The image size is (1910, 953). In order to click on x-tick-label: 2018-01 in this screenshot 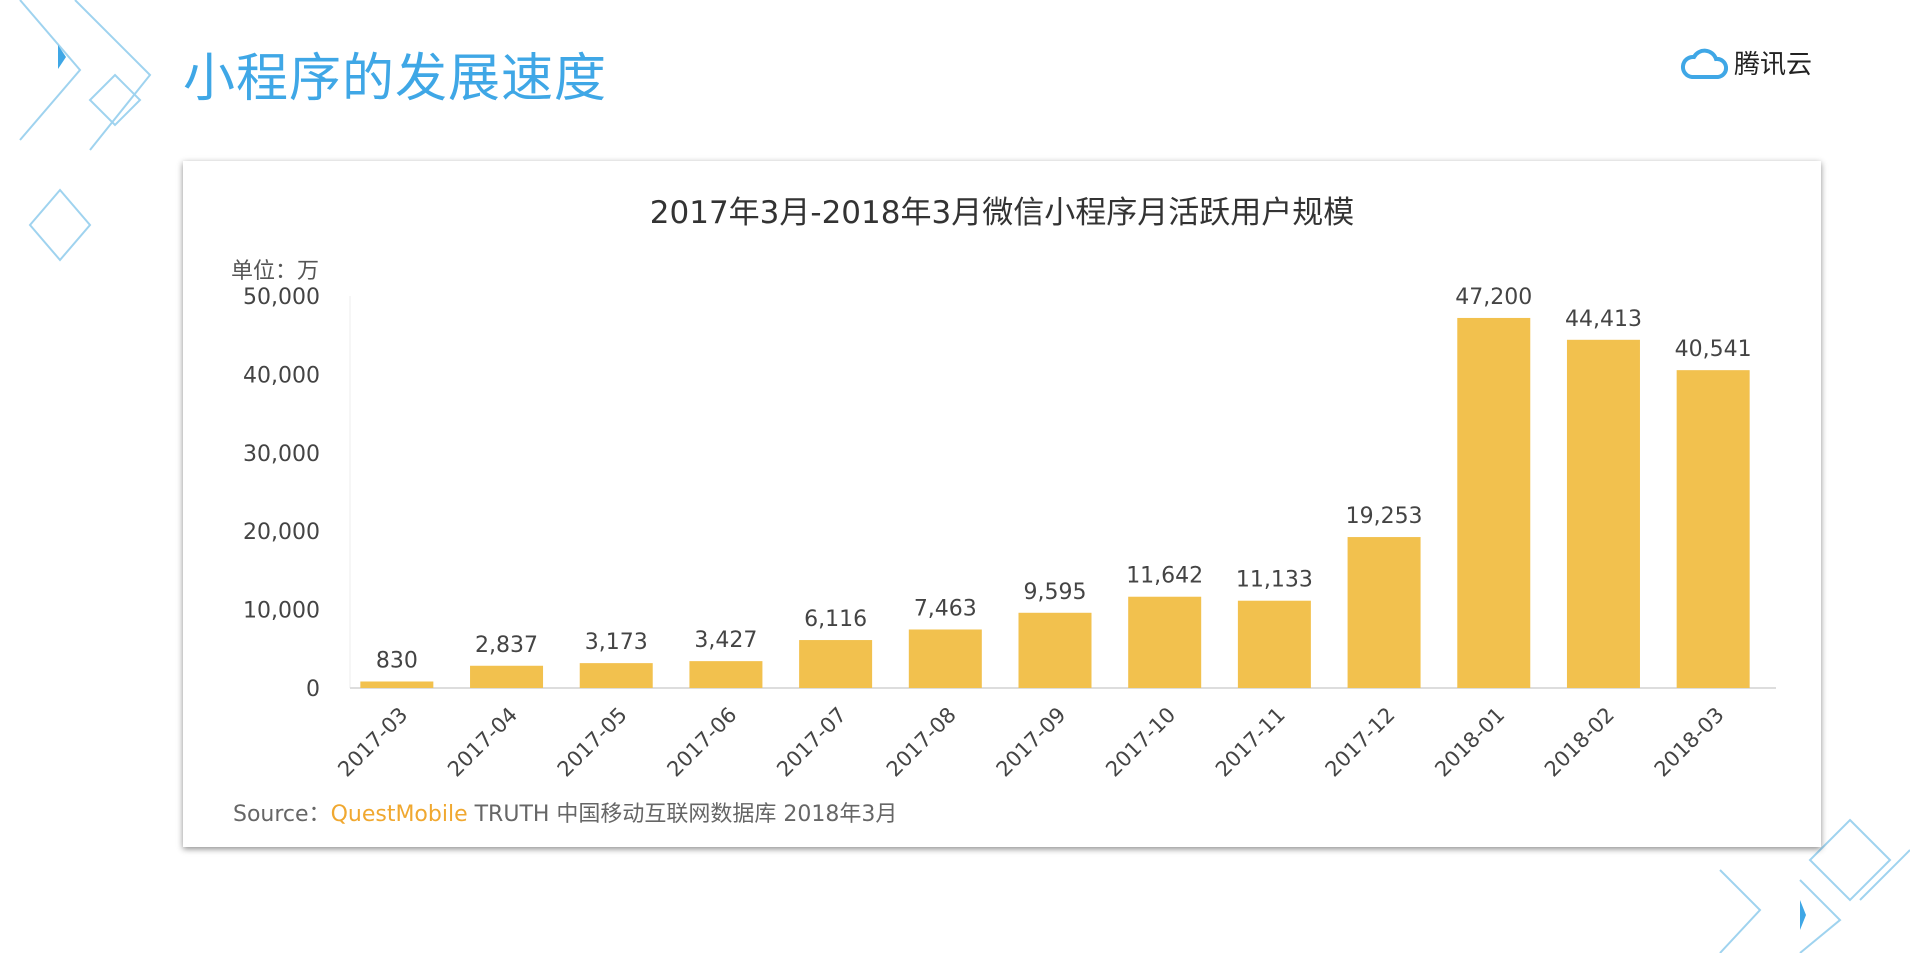, I will do `click(1469, 742)`.